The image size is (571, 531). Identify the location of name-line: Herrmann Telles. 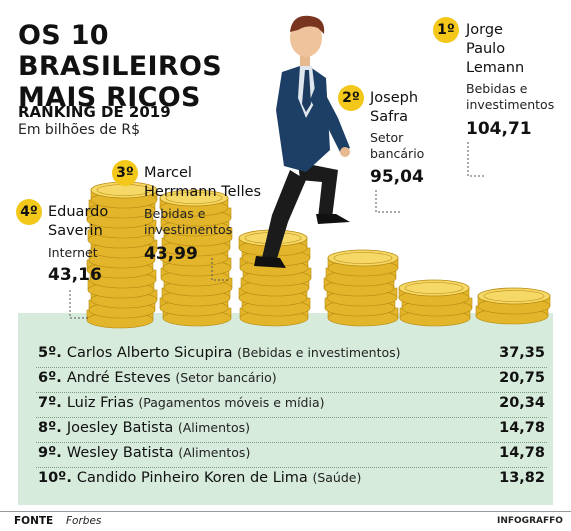
(203, 192).